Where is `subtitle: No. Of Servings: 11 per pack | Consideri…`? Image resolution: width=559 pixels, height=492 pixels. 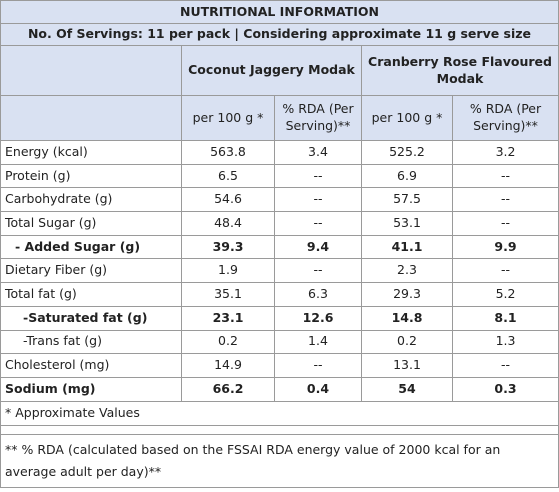 subtitle: No. Of Servings: 11 per pack | Consideri… is located at coordinates (279, 34).